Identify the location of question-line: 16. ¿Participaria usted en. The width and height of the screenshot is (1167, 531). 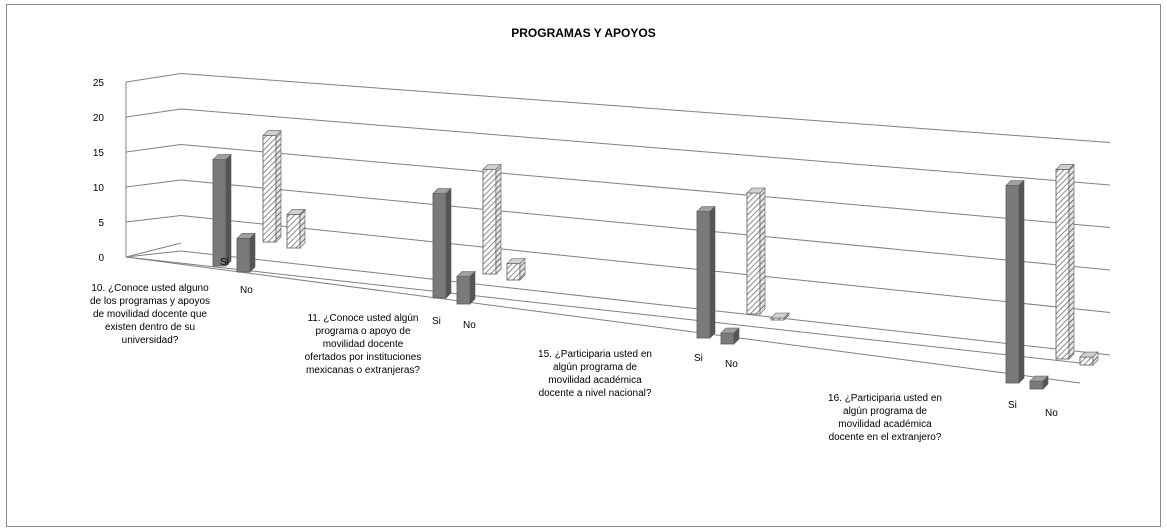
(885, 398).